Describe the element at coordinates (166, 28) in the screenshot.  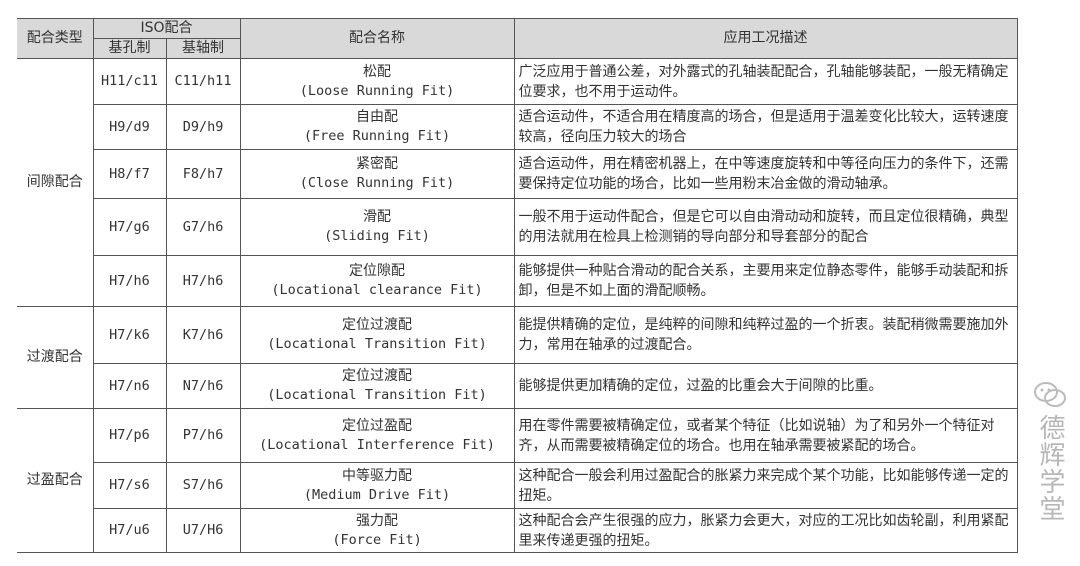
I see `header-iso: ISO配合` at that location.